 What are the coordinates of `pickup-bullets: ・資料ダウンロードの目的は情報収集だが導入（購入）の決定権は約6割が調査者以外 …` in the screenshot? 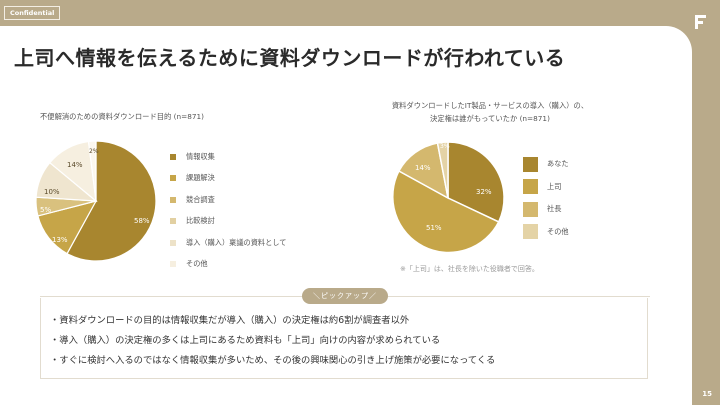 It's located at (272, 341).